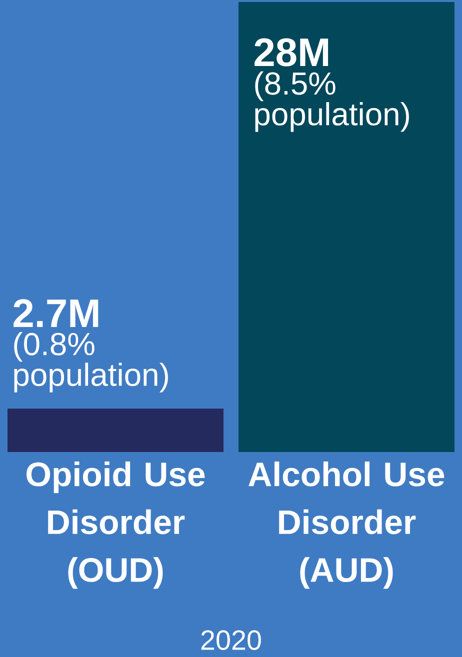  What do you see at coordinates (115, 525) in the screenshot?
I see `x-tick-label: Opioid Use Disorder (OUD)` at bounding box center [115, 525].